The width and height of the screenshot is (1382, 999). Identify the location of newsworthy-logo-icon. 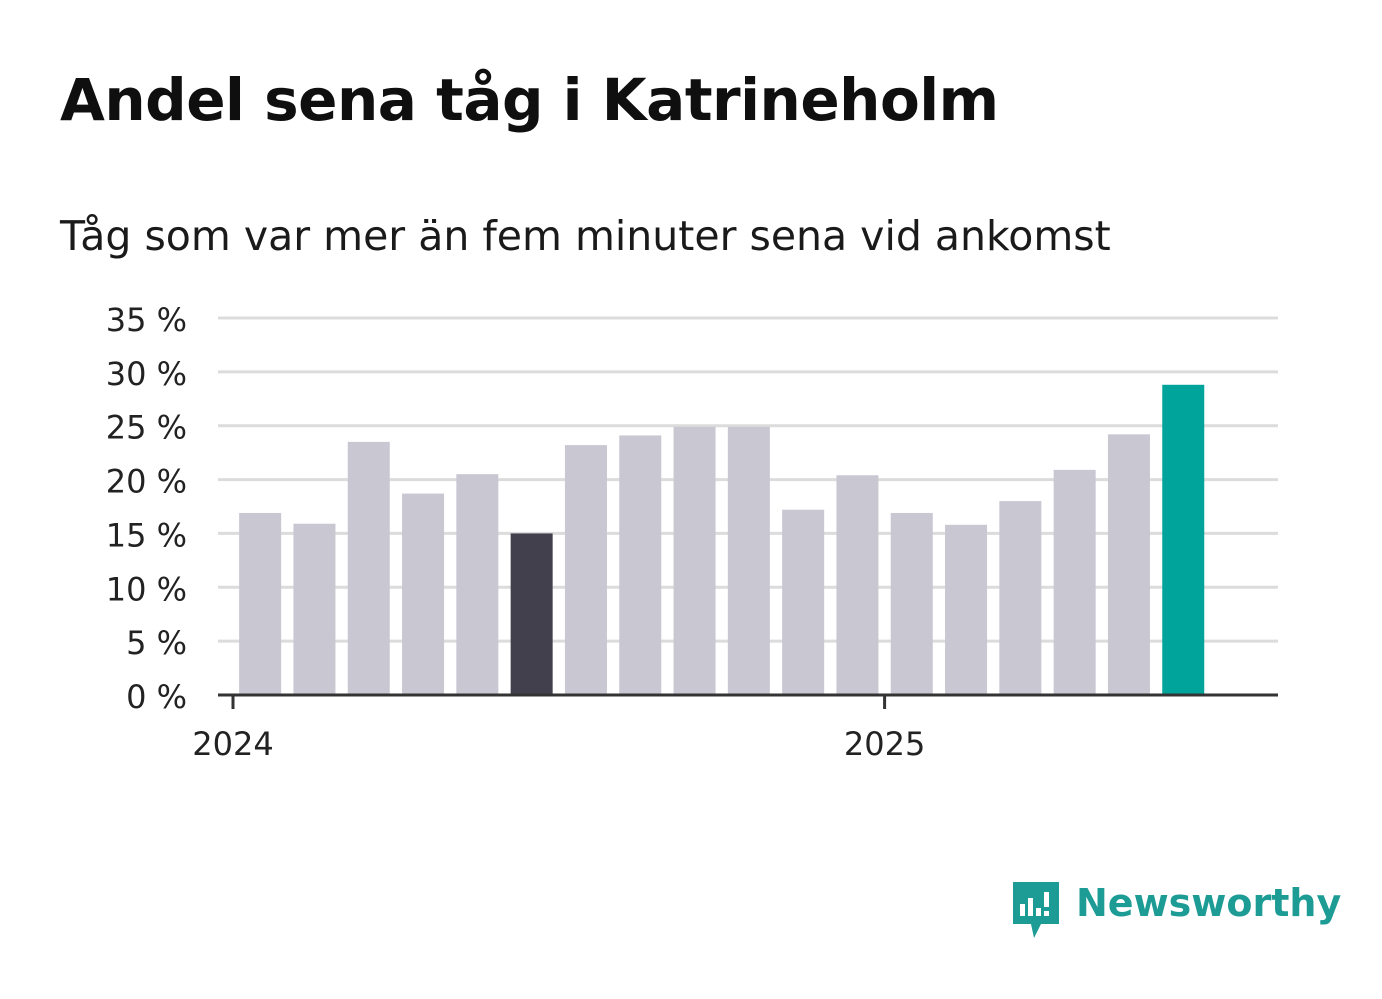
(1036, 910).